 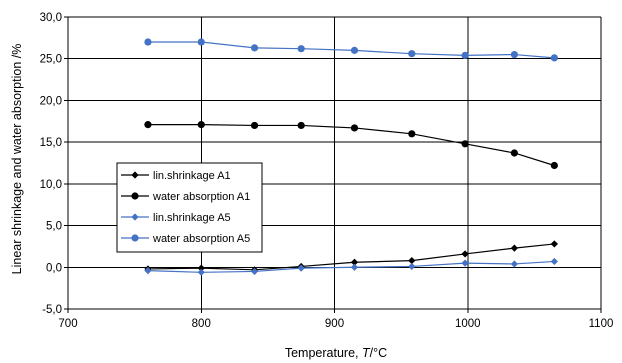 What do you see at coordinates (201, 239) in the screenshot?
I see `legend-label: water absorption A5` at bounding box center [201, 239].